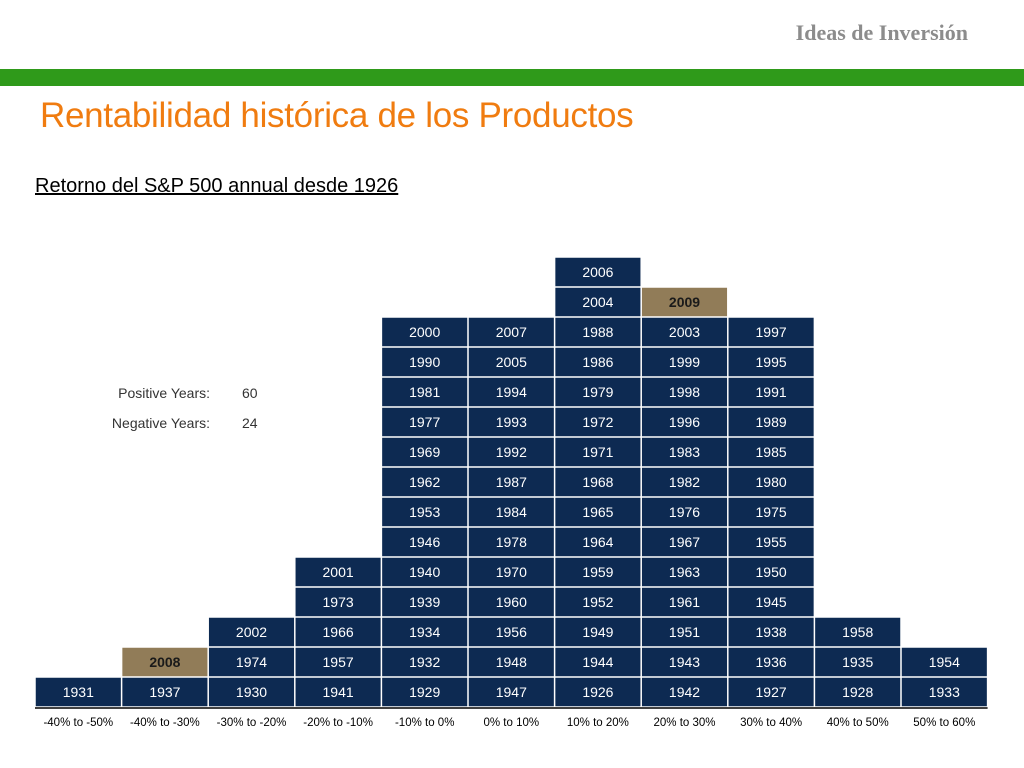 Image resolution: width=1024 pixels, height=768 pixels. What do you see at coordinates (597, 602) in the screenshot?
I see `year-label: 1952` at bounding box center [597, 602].